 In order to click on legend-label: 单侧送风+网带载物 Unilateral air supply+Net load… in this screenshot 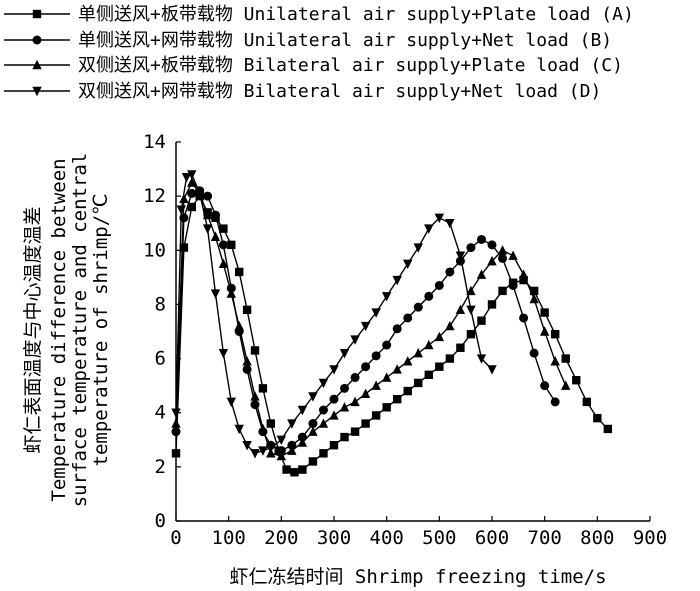, I will do `click(345, 40)`.